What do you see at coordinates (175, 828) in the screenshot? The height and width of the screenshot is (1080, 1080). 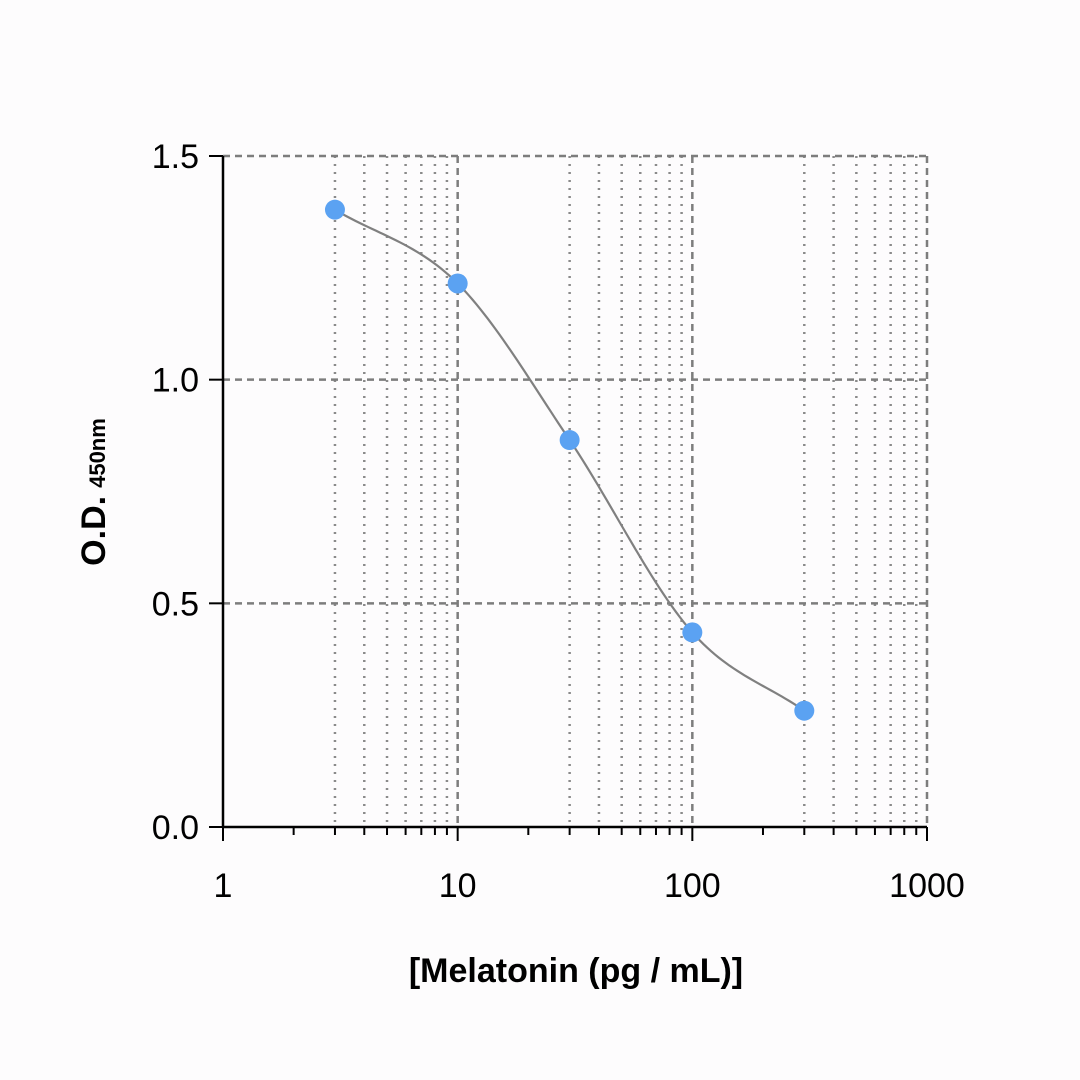 I see `y-tick-label: 0.0` at bounding box center [175, 828].